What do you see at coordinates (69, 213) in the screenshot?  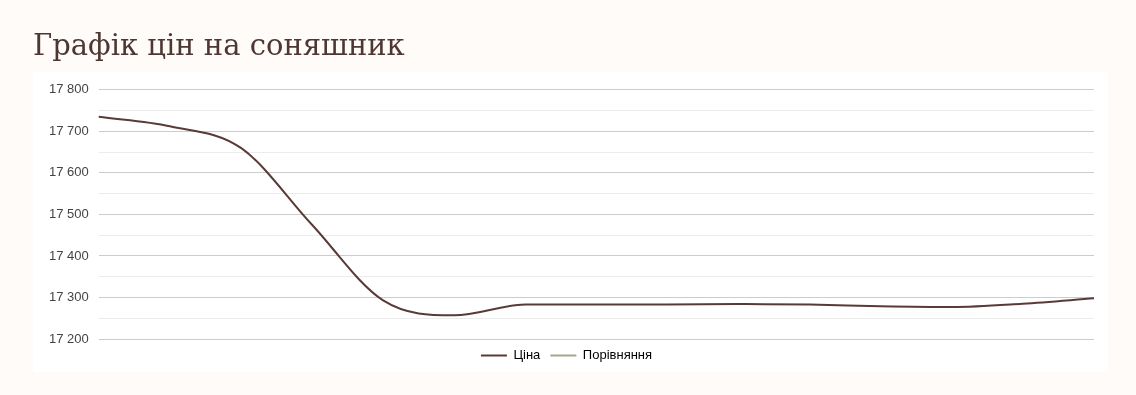 I see `y-tick-label: 17 500` at bounding box center [69, 213].